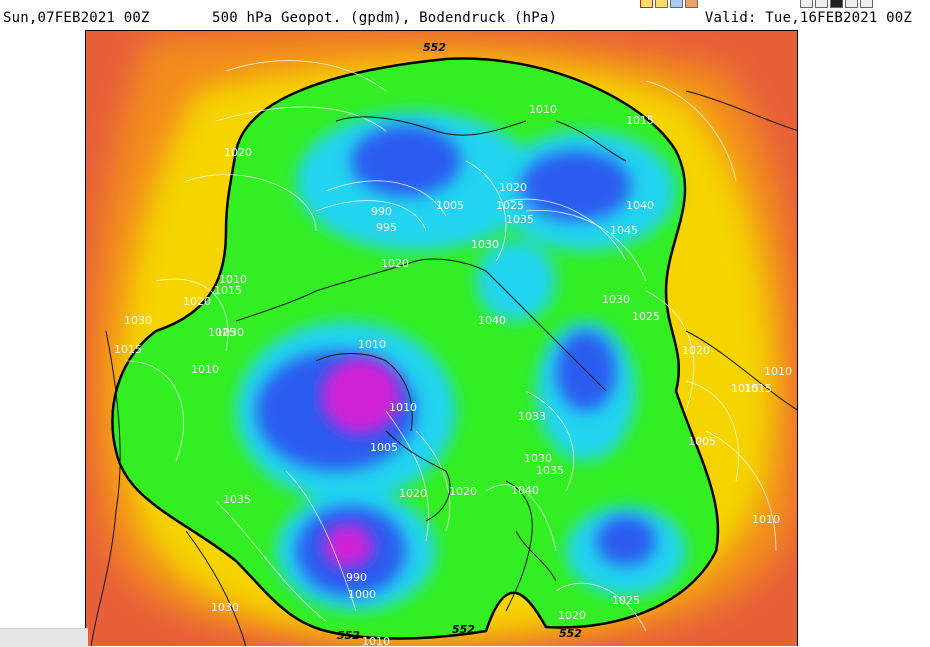 The width and height of the screenshot is (930, 647). What do you see at coordinates (76, 18) in the screenshot?
I see `run-time-label: Sun,07FEB2021 00Z` at bounding box center [76, 18].